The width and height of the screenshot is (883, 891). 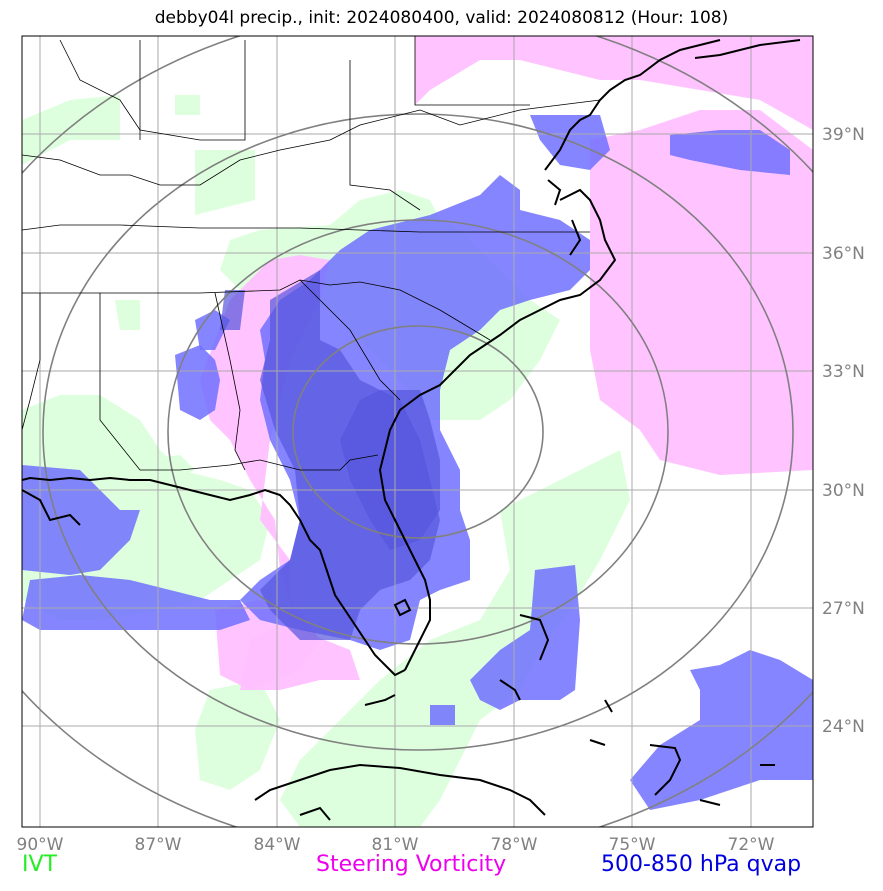 I want to click on longitude-tick-label: 87°W, so click(x=158, y=845).